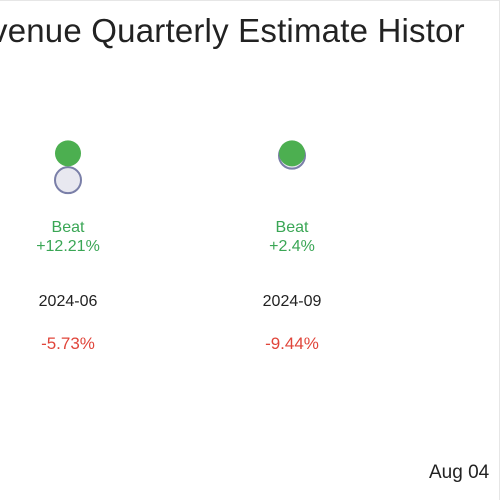 This screenshot has height=500, width=500. I want to click on change-label: -5.73%, so click(68, 343).